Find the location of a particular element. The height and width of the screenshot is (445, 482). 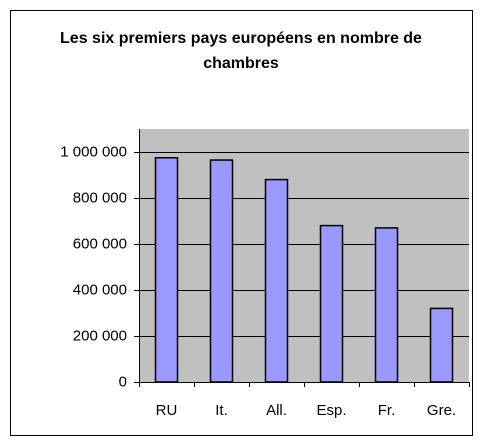

x-tick-label: All. is located at coordinates (276, 410).